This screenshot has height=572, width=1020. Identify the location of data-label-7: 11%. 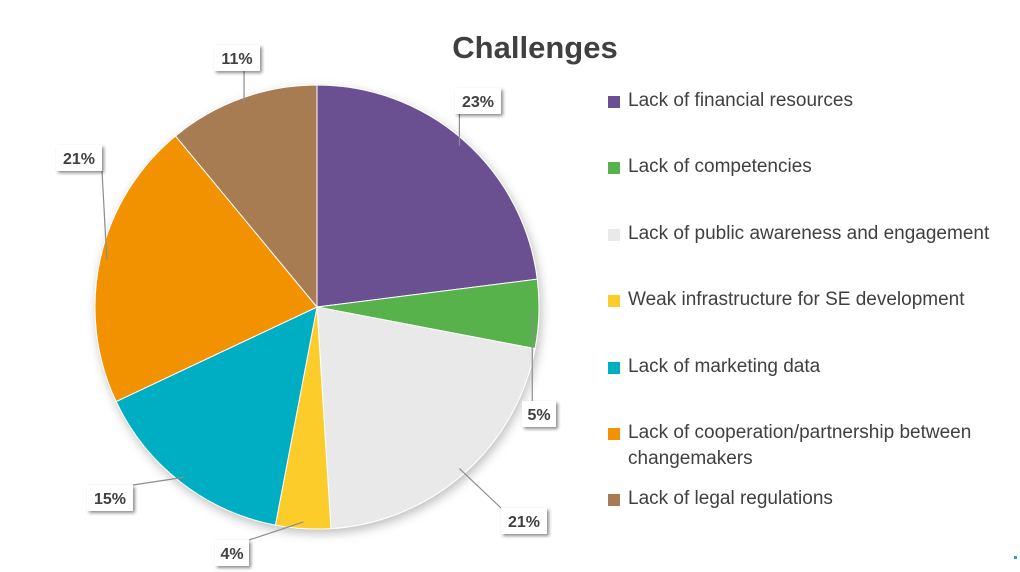
(236, 59).